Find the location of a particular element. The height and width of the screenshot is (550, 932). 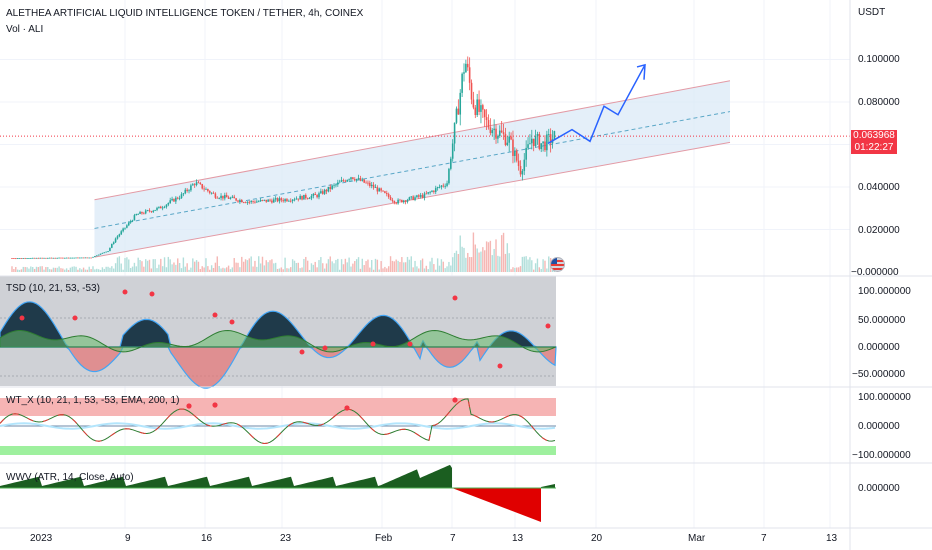

price-tick: 0.080000 is located at coordinates (879, 102).